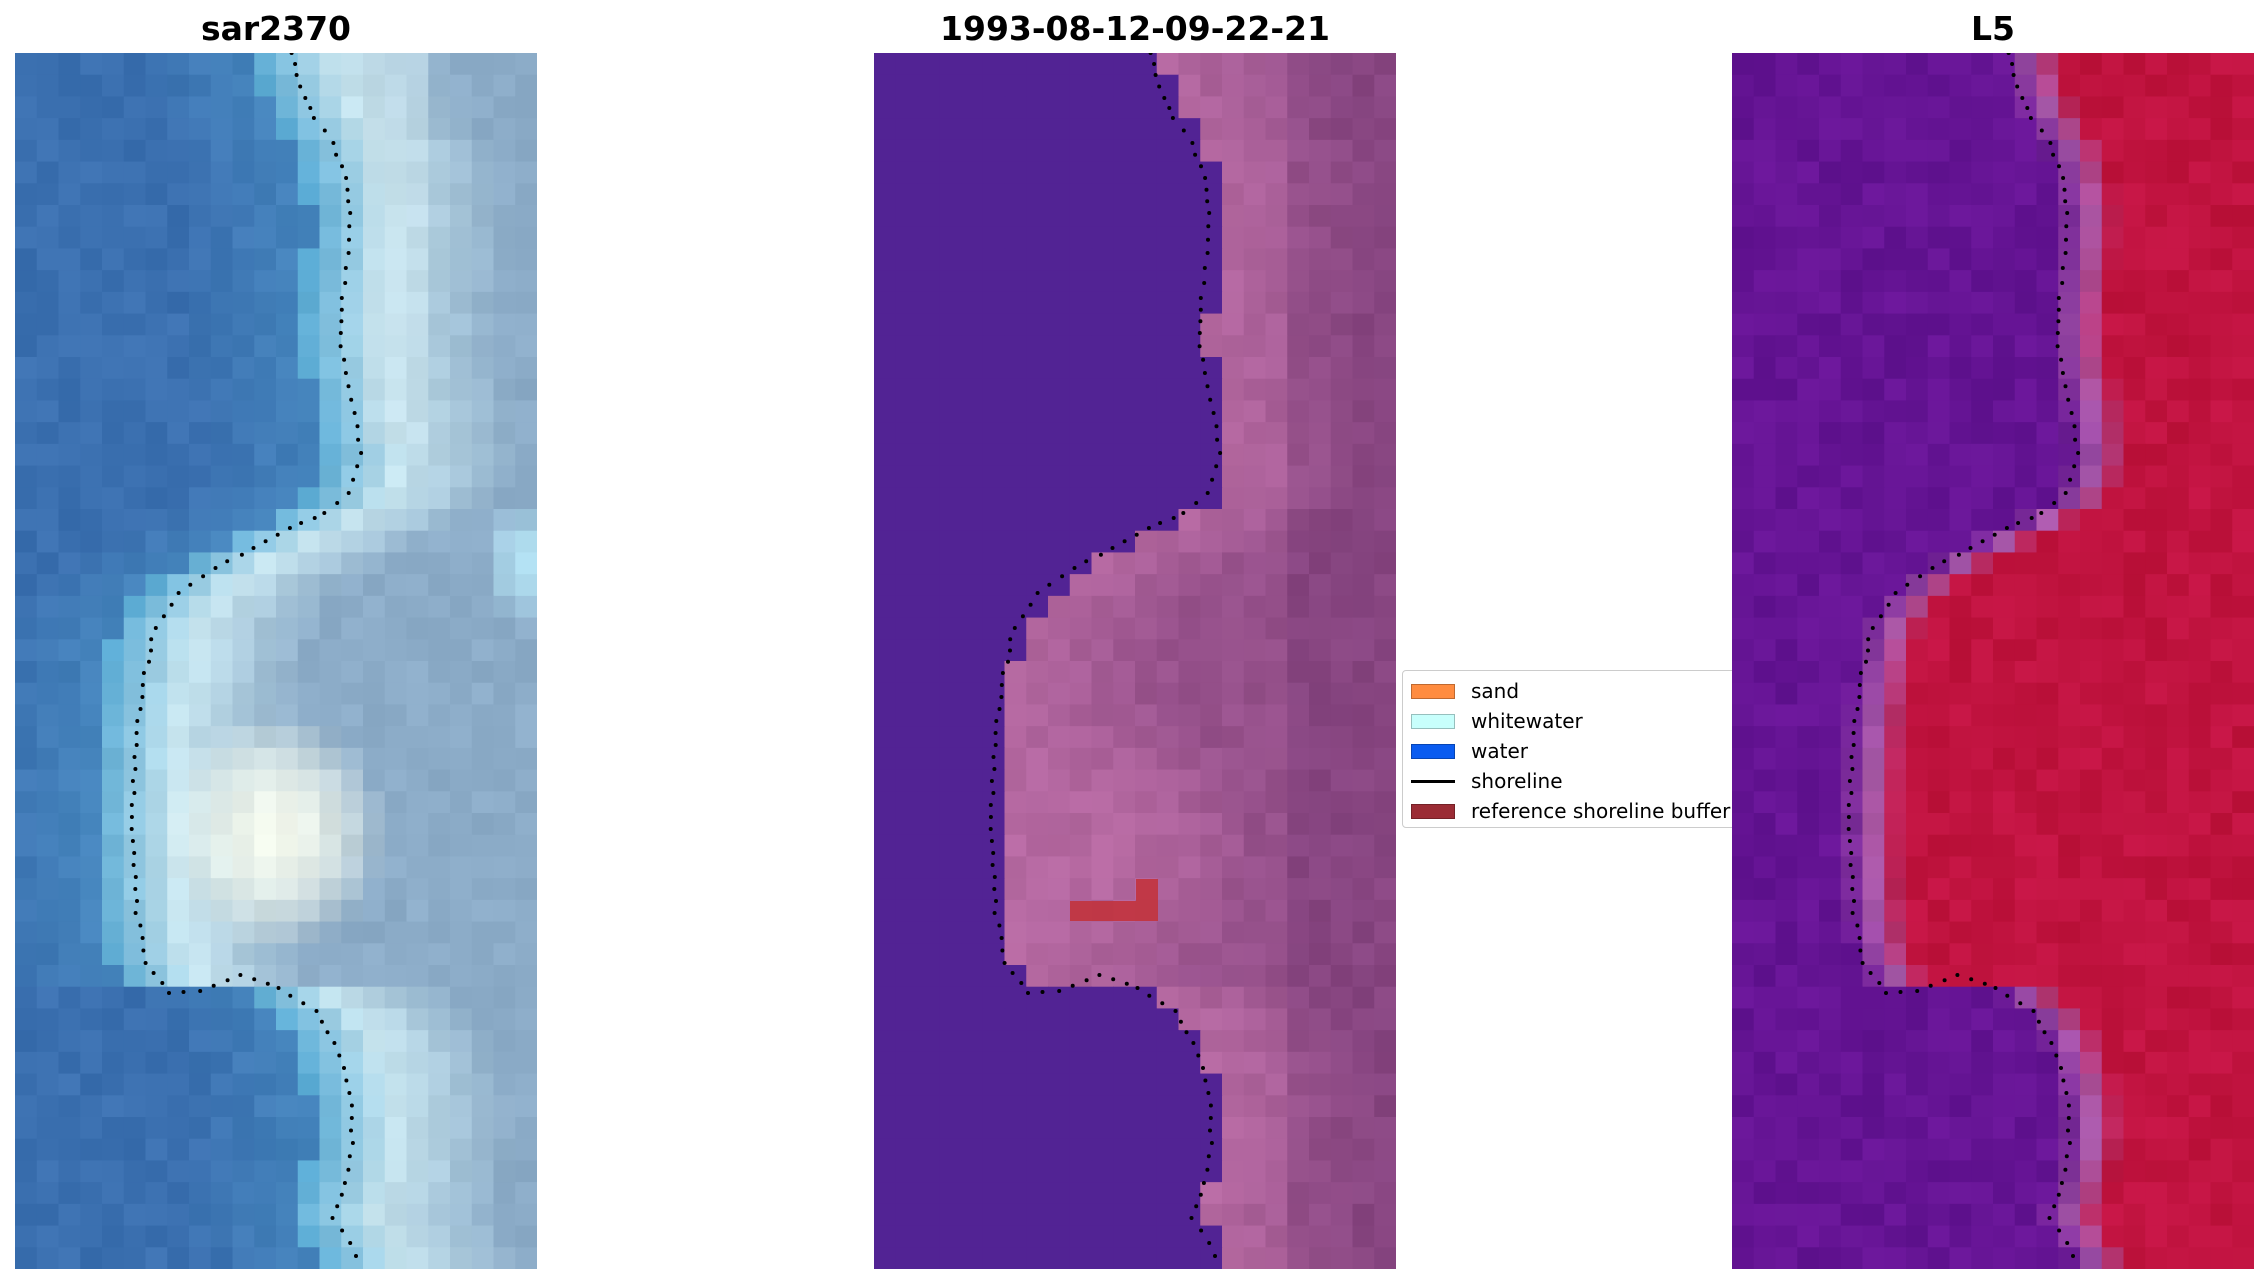 The image size is (2266, 1283). I want to click on legend-item-reference-buffer: reference shoreline buffer, so click(1576, 811).